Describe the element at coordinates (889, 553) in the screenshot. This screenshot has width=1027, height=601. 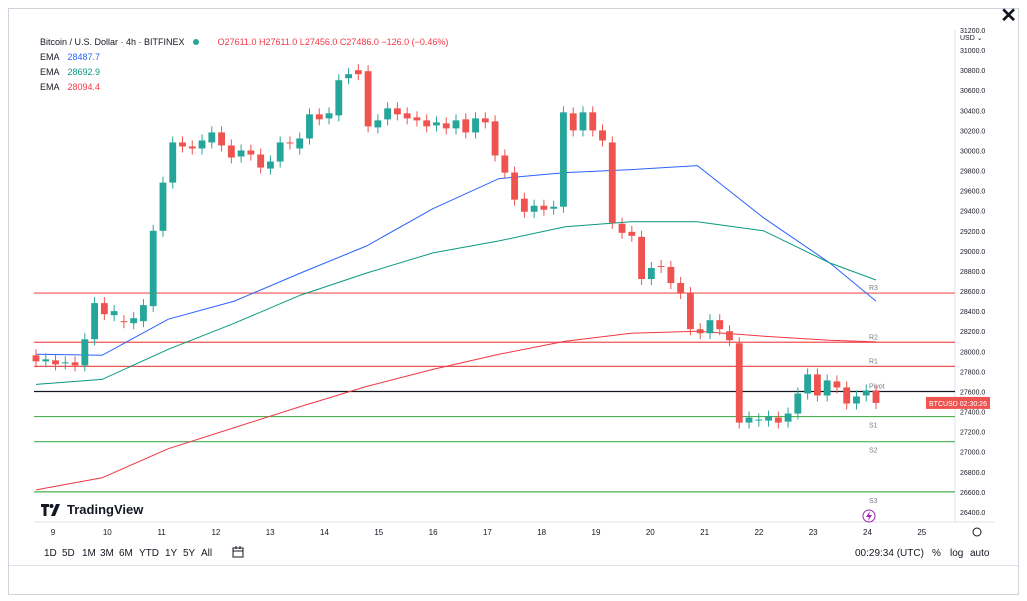
I see `utc-clock: 00:29:34 (UTC)` at that location.